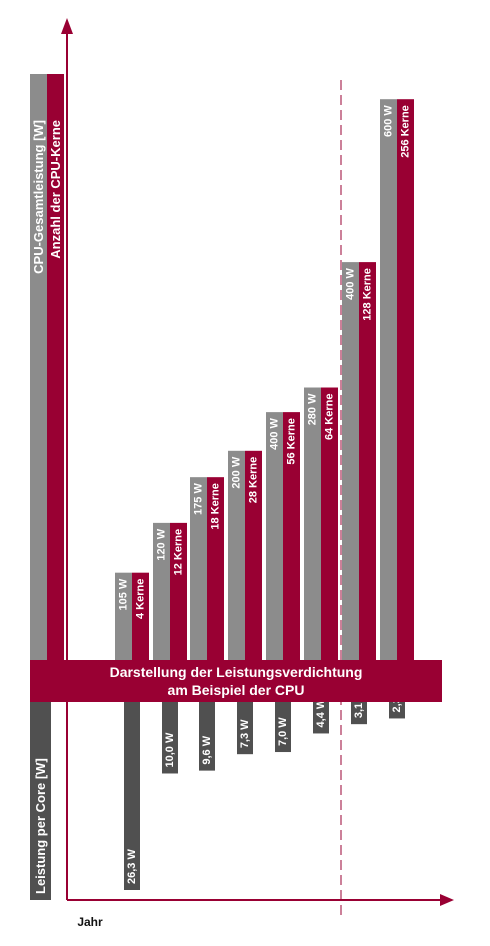  I want to click on label-cores-2015: 18 Kerne, so click(216, 506).